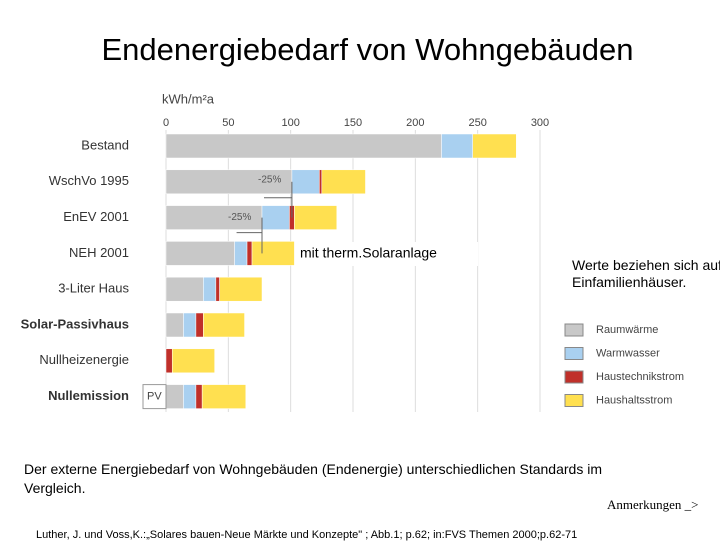 The height and width of the screenshot is (541, 720). What do you see at coordinates (228, 123) in the screenshot?
I see `x-tick-label: 50` at bounding box center [228, 123].